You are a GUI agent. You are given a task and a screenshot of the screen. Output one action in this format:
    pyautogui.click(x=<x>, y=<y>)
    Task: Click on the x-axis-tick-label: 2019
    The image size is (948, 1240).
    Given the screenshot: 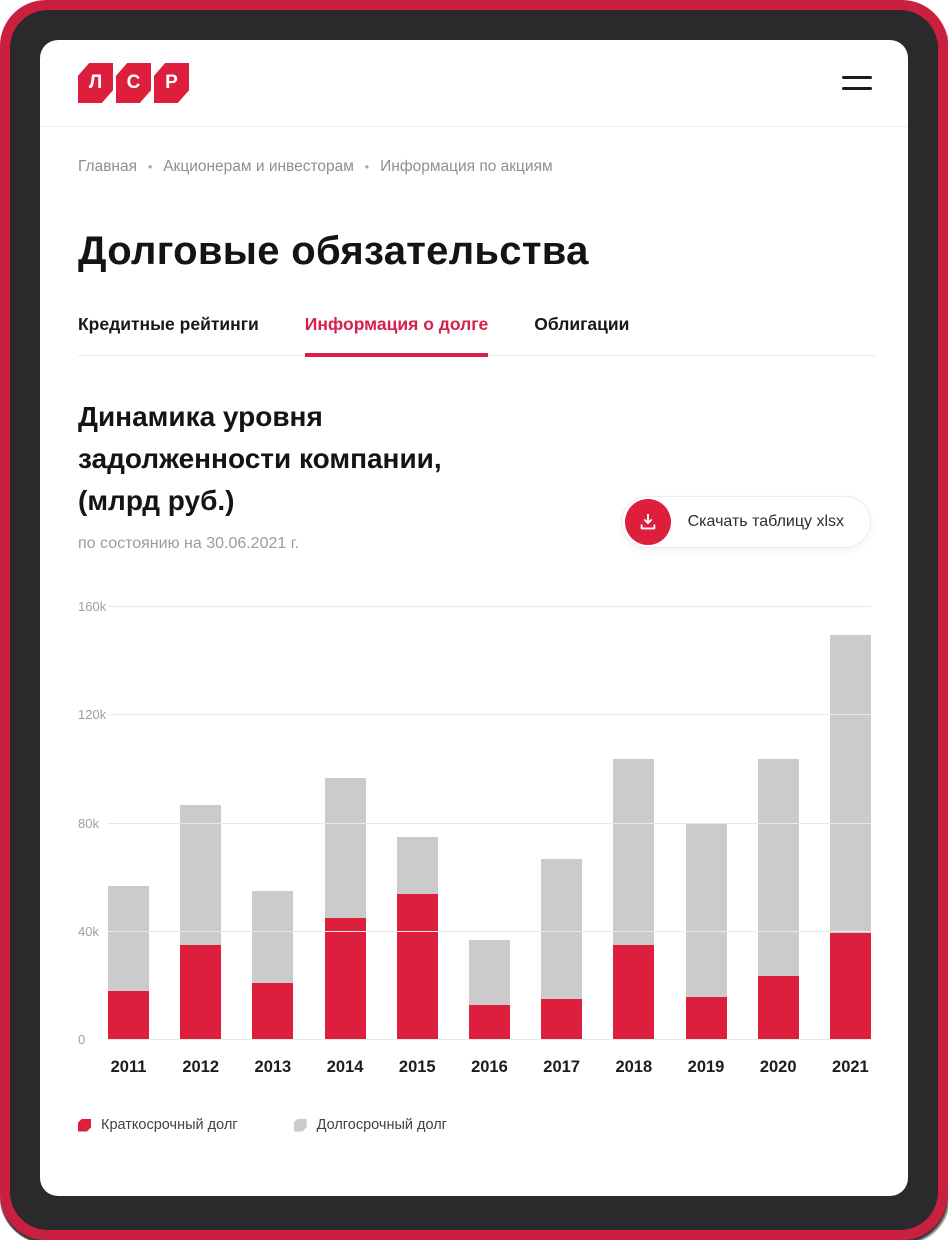 What is the action you would take?
    pyautogui.click(x=706, y=1067)
    